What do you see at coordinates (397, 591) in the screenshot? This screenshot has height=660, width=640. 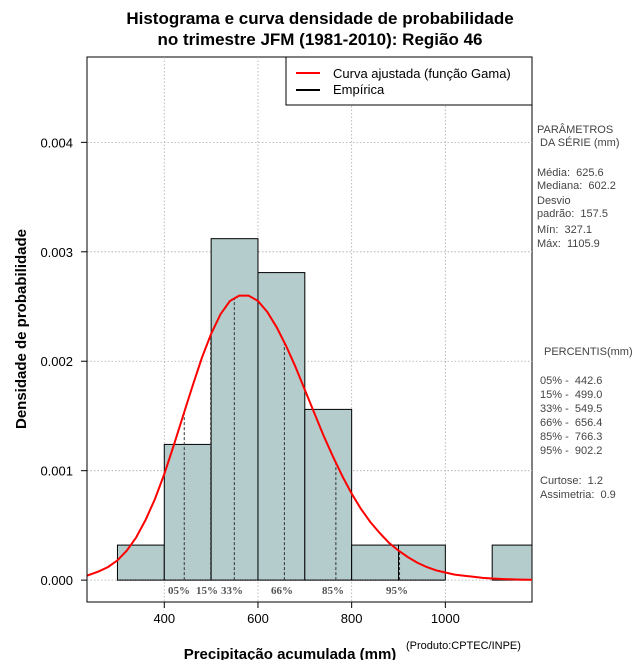 I see `percentile-label: 95%` at bounding box center [397, 591].